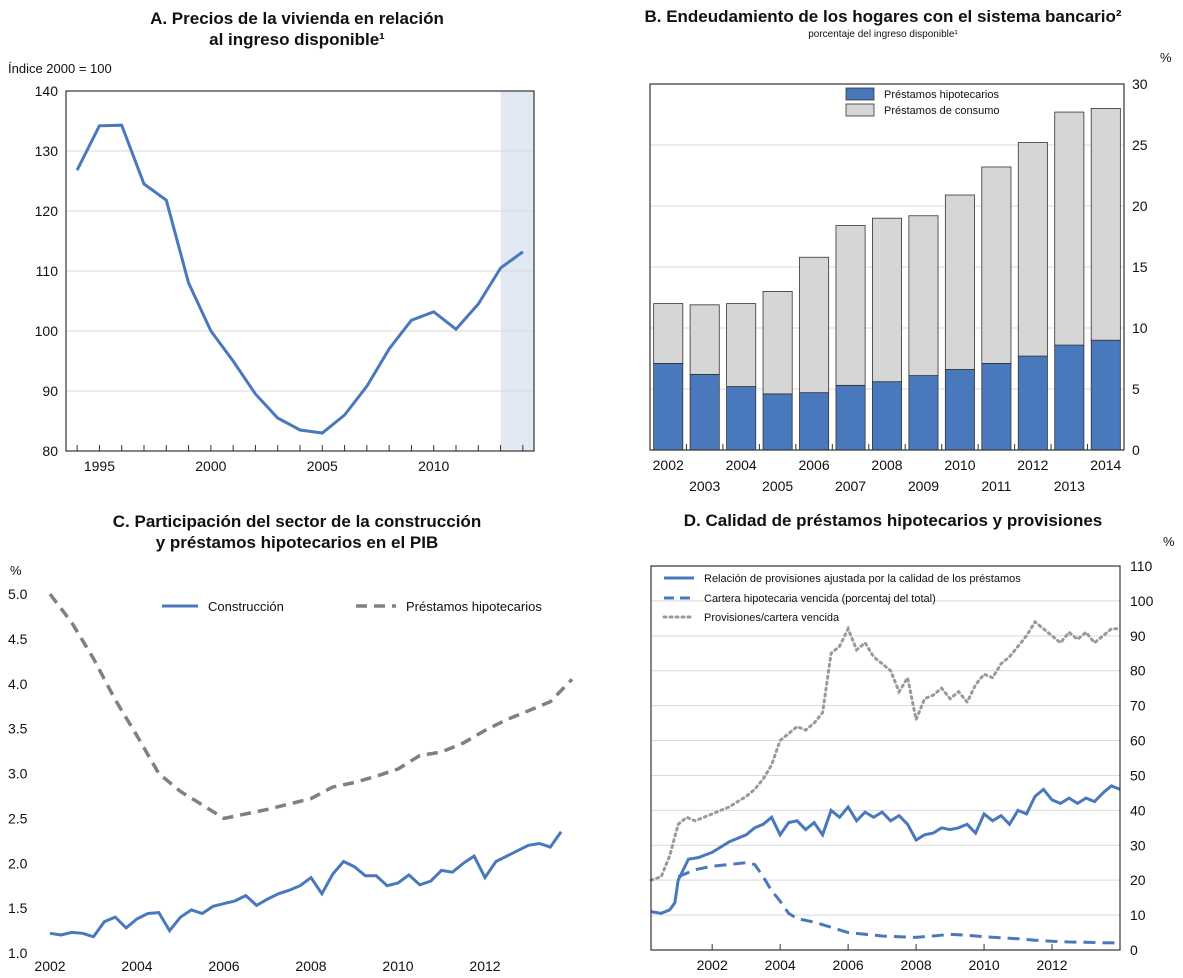  I want to click on panel-b-bars, so click(887, 279).